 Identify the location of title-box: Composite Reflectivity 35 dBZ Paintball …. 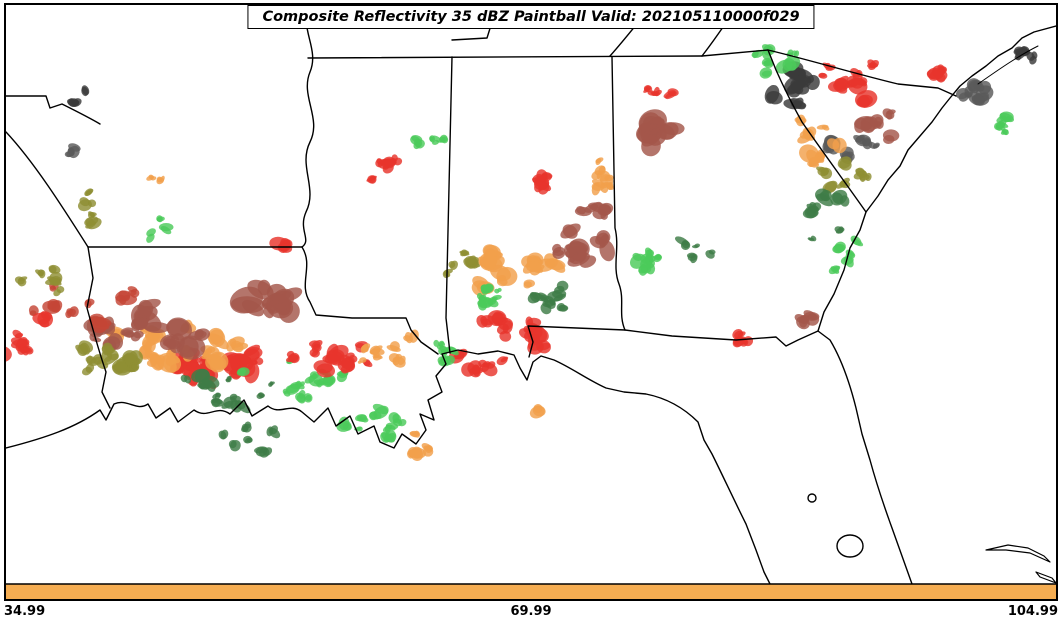
(531, 17).